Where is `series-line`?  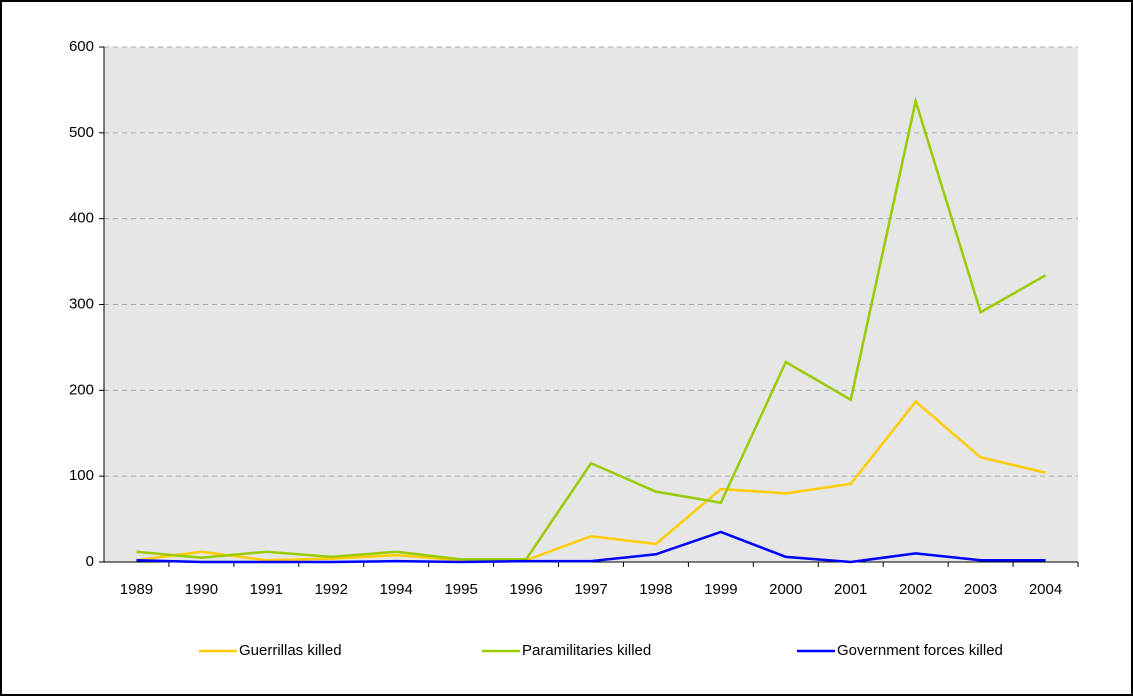 series-line is located at coordinates (591, 547).